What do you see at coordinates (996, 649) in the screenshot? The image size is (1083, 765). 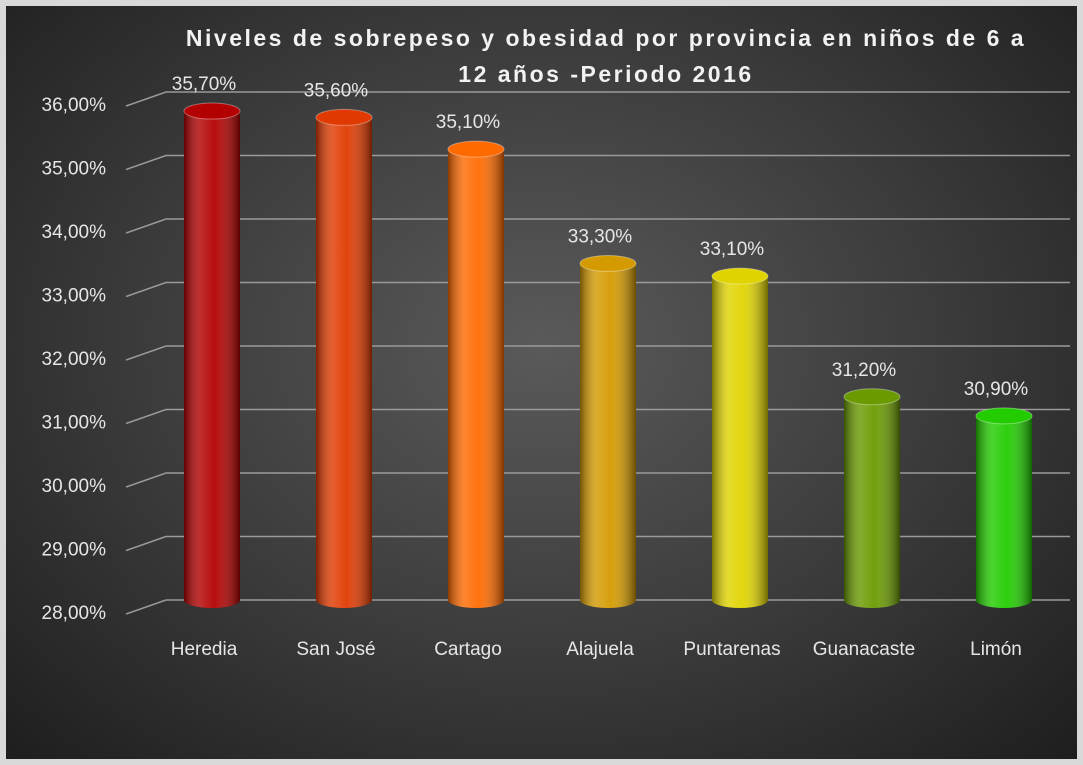 I see `x-tick-label: Limón` at bounding box center [996, 649].